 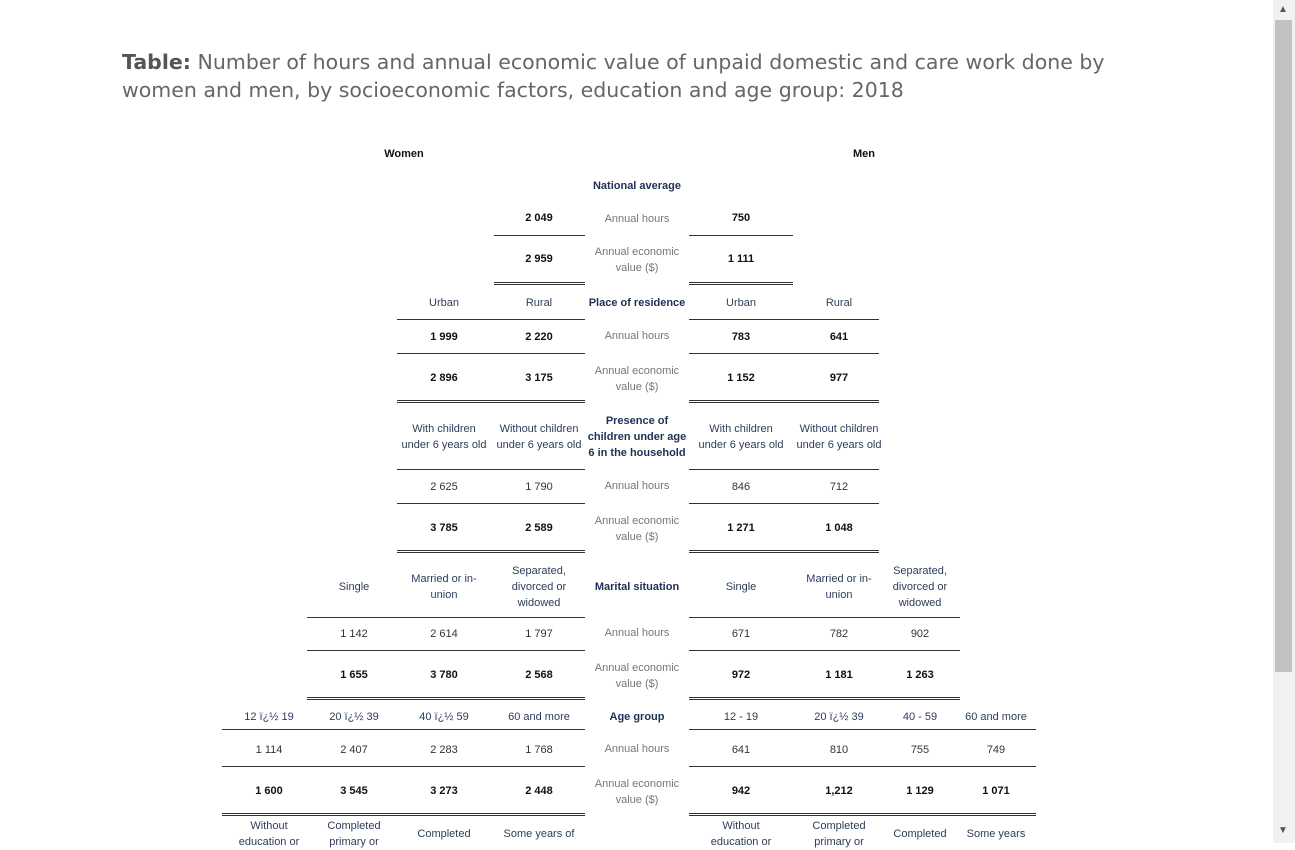 I want to click on table-cell: 2 283, so click(x=444, y=750).